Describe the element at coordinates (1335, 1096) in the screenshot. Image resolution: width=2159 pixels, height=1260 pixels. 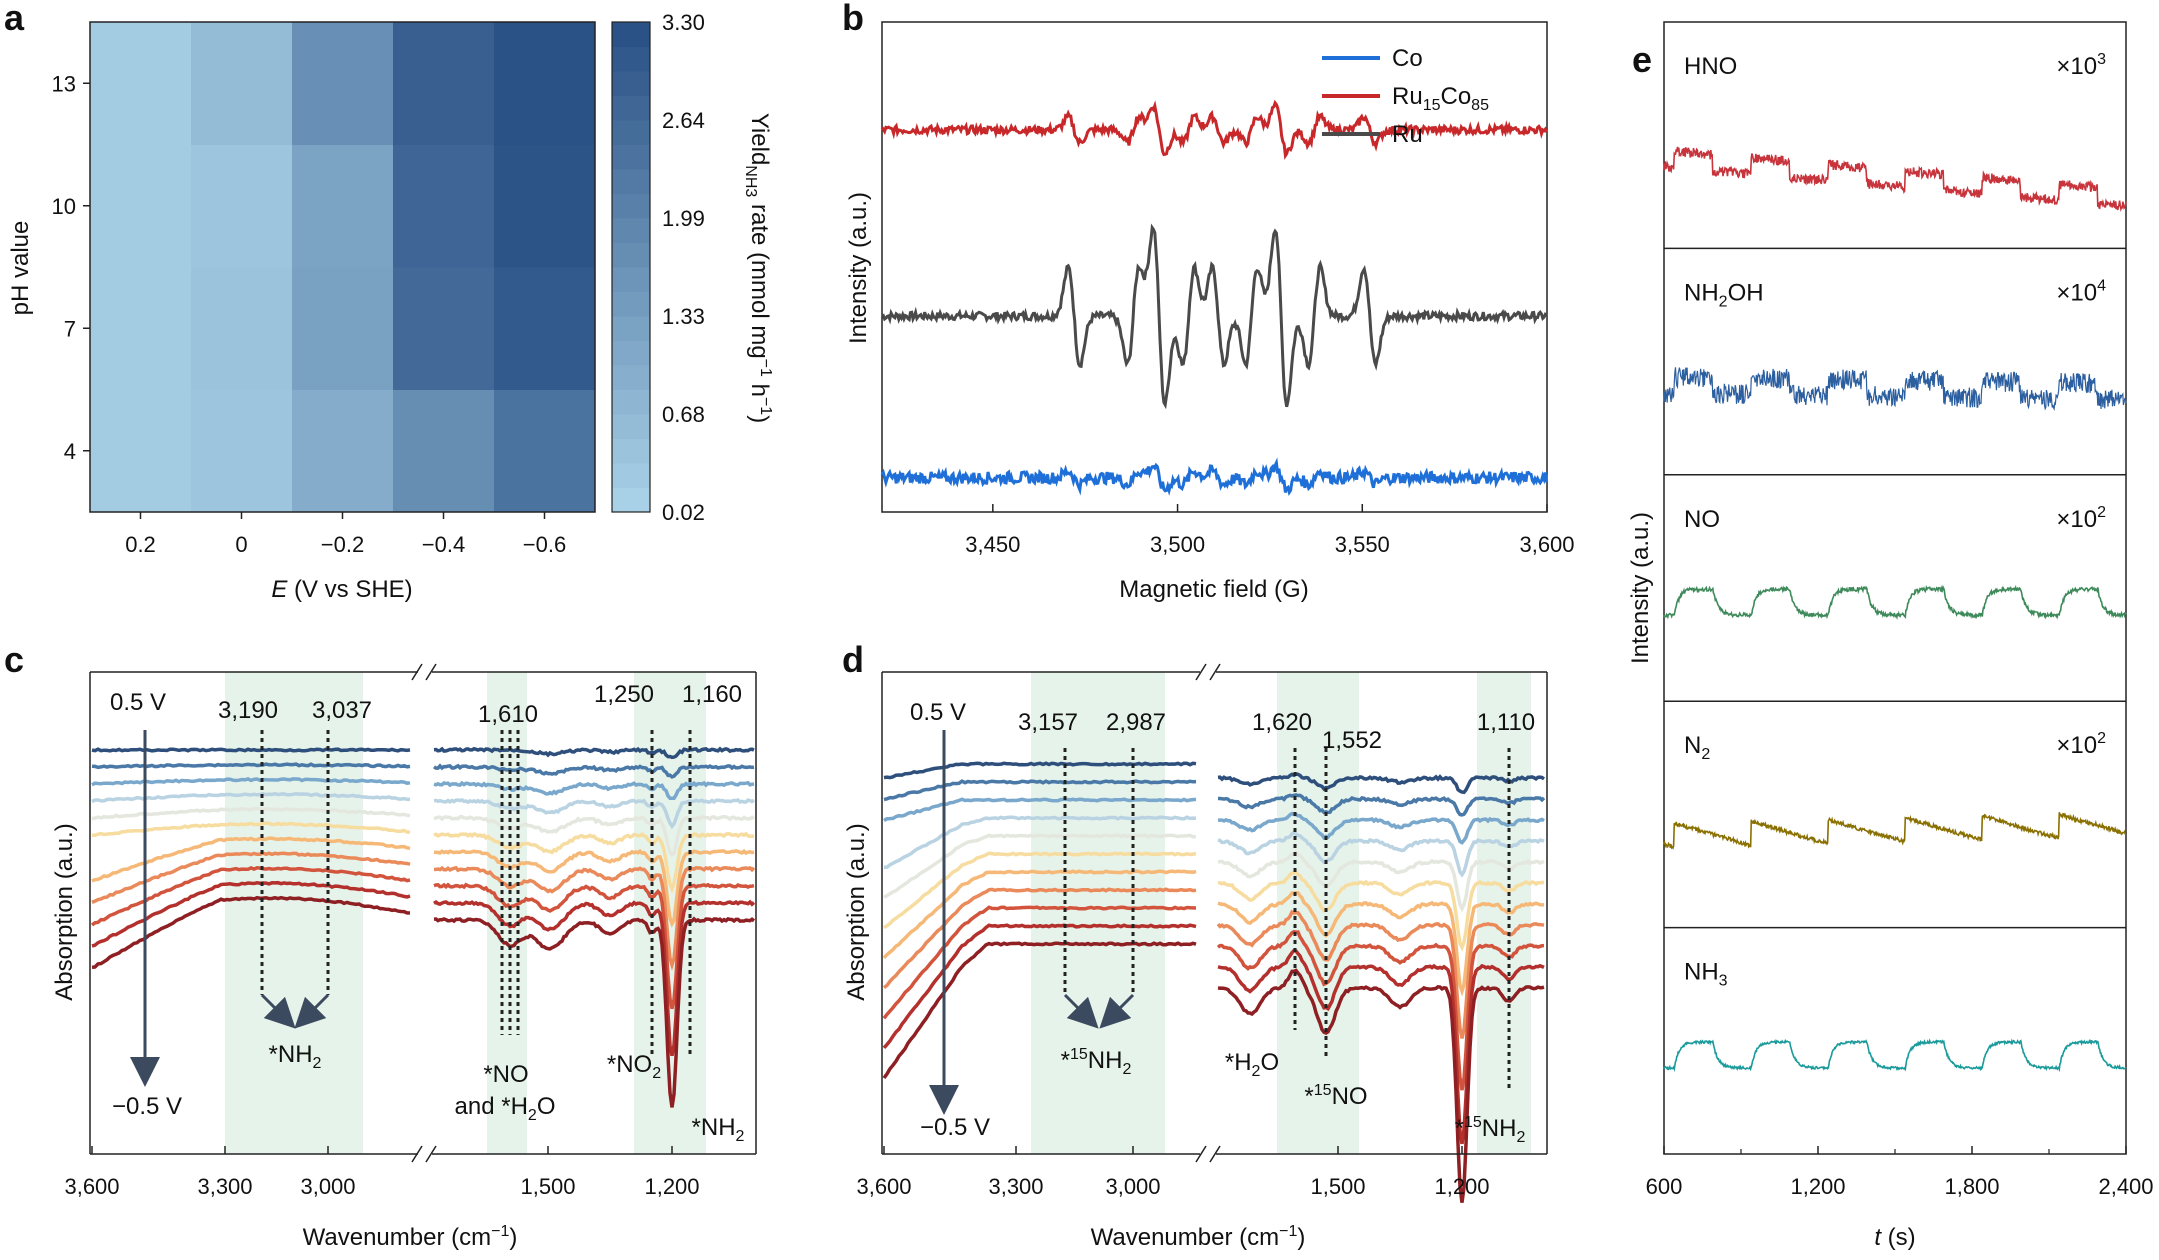
I see `label-15no-d: *15NO` at that location.